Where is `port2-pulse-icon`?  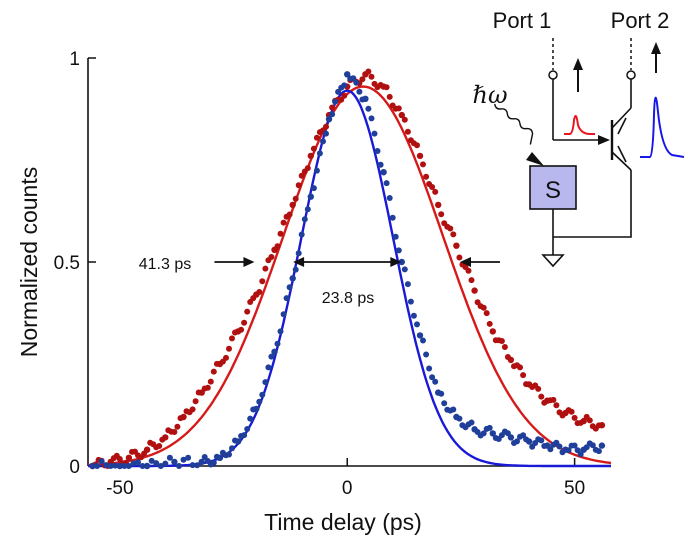 port2-pulse-icon is located at coordinates (662, 127).